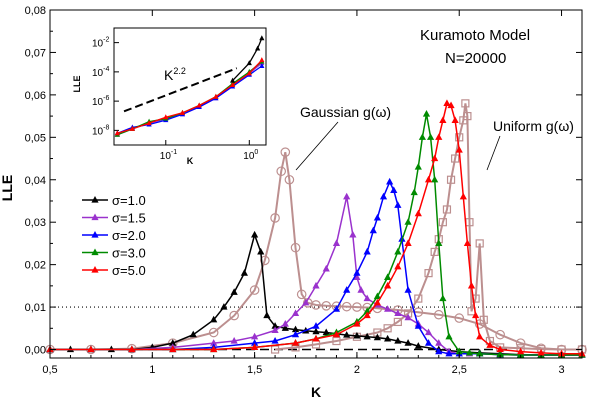 Image resolution: width=599 pixels, height=402 pixels. What do you see at coordinates (100, 72) in the screenshot?
I see `inset-y-tick-label: 10⁻⁴` at bounding box center [100, 72].